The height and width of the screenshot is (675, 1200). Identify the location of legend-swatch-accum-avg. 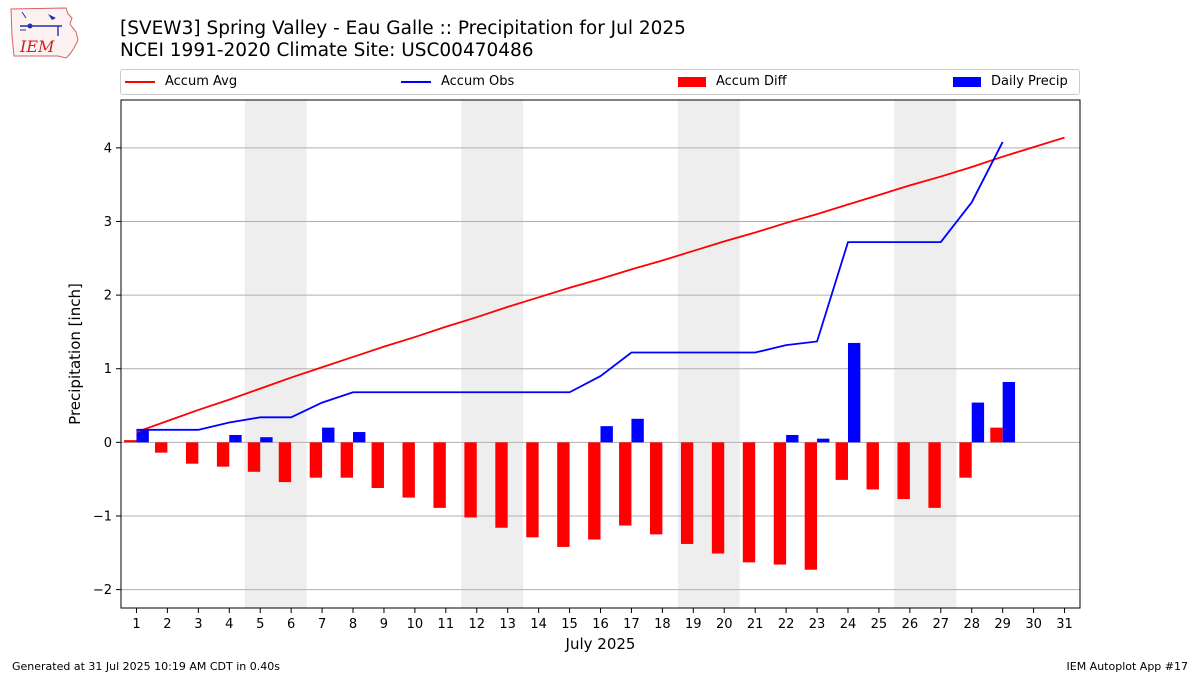
(140, 81).